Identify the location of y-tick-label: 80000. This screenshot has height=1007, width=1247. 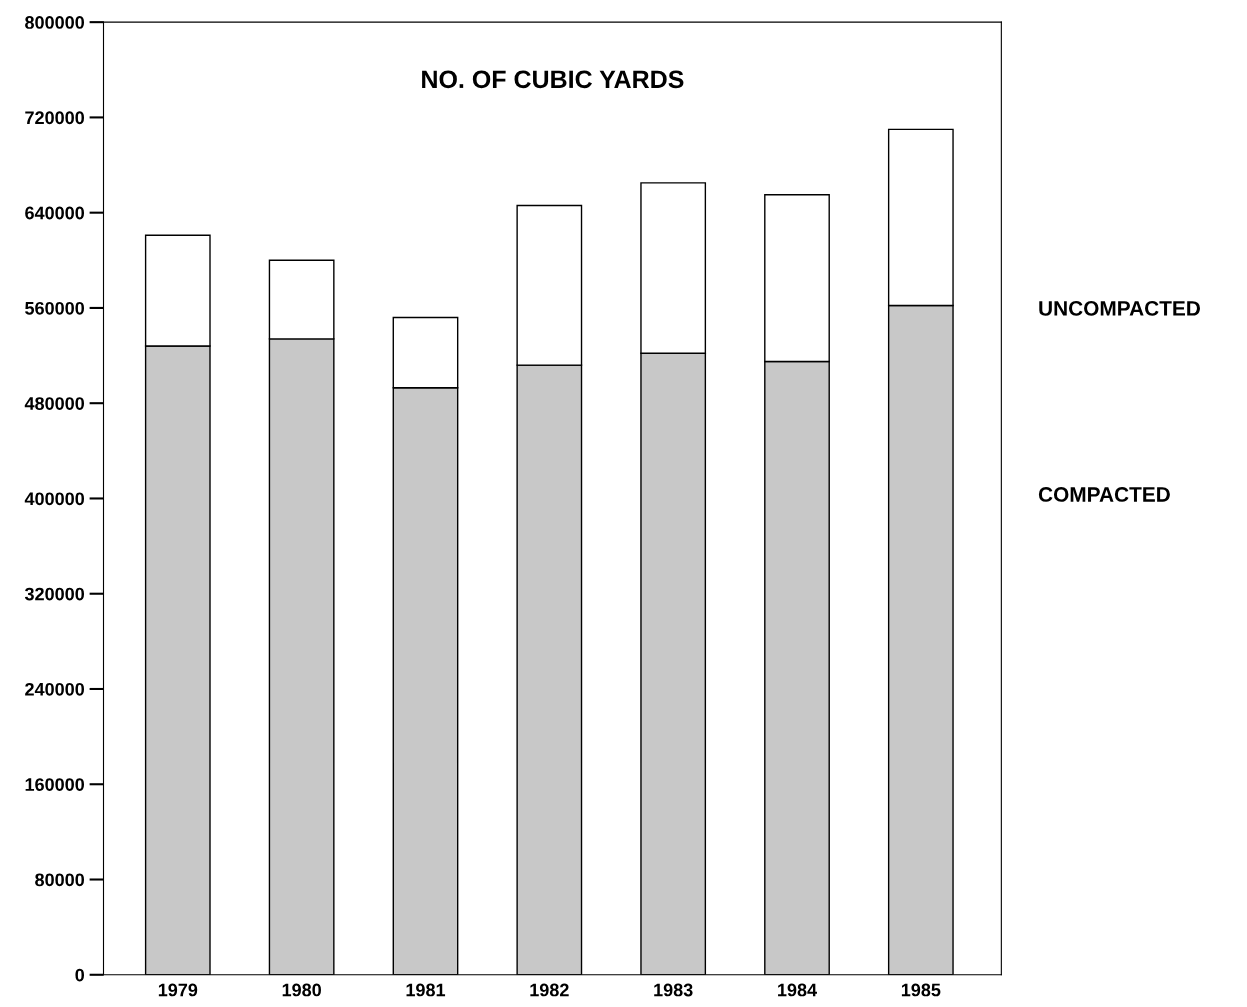
(60, 880).